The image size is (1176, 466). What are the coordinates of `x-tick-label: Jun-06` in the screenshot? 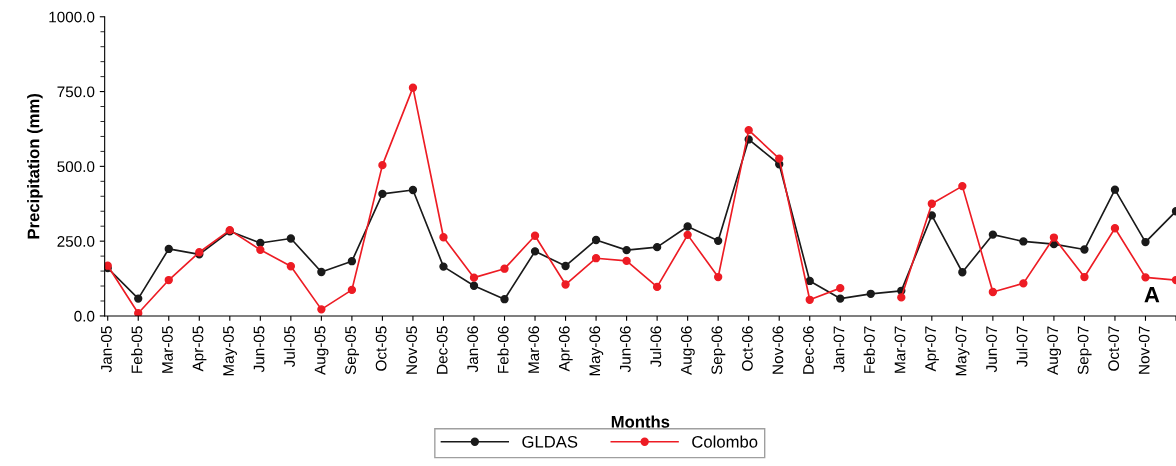 It's located at (625, 349).